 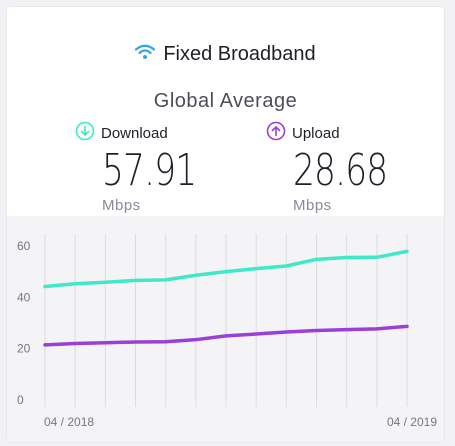 What do you see at coordinates (121, 205) in the screenshot?
I see `download-unit: Mbps` at bounding box center [121, 205].